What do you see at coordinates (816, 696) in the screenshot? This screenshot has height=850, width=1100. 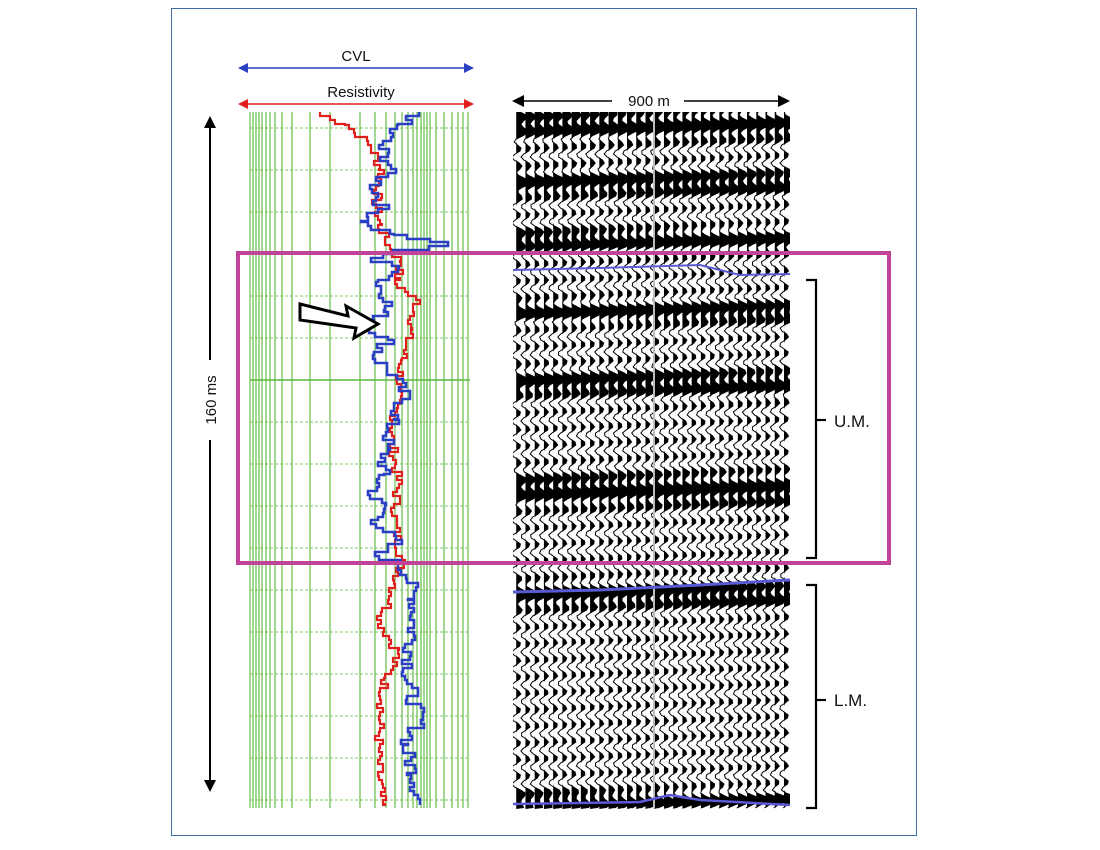 I see `lower-member-bracket` at bounding box center [816, 696].